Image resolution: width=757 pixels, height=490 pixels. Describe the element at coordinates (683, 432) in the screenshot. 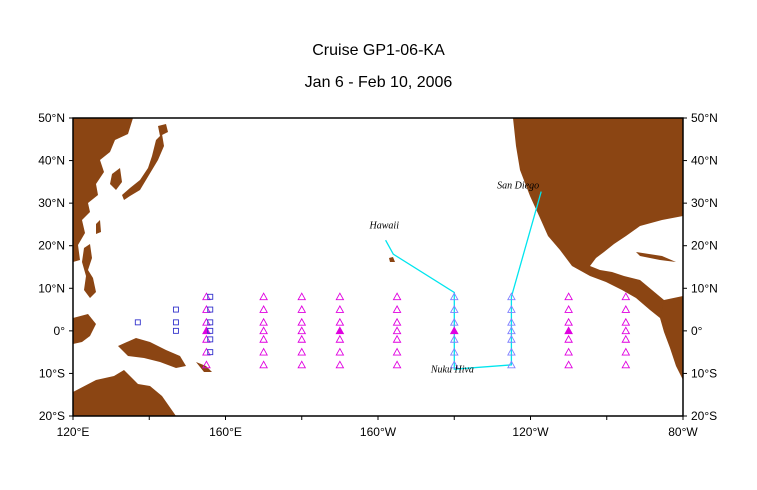

I see `lon-label: 80°W` at that location.